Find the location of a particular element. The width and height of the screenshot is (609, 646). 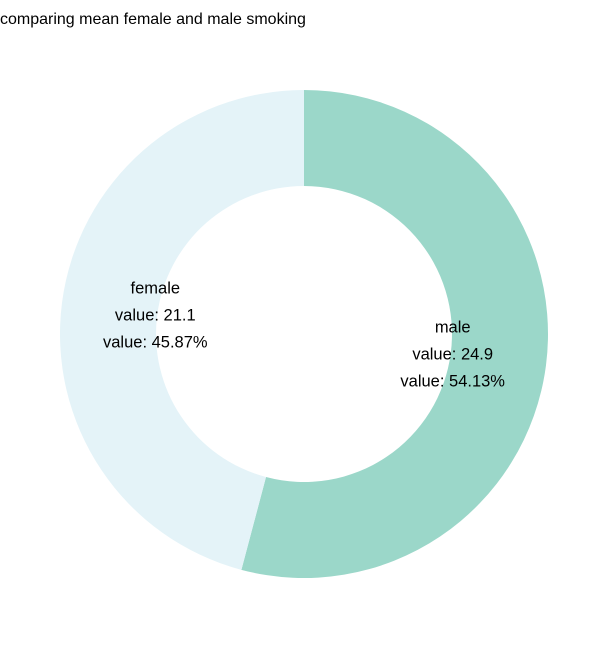

slice-label-line: value: 24.9 is located at coordinates (452, 354).